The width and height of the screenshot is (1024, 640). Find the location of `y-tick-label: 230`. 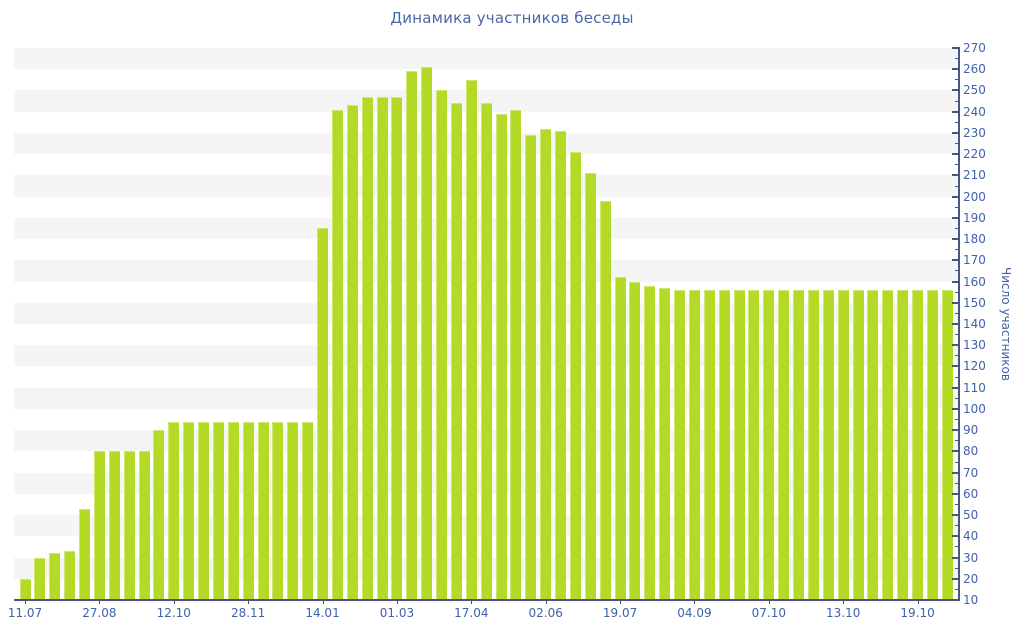

y-tick-label: 230 is located at coordinates (974, 132).